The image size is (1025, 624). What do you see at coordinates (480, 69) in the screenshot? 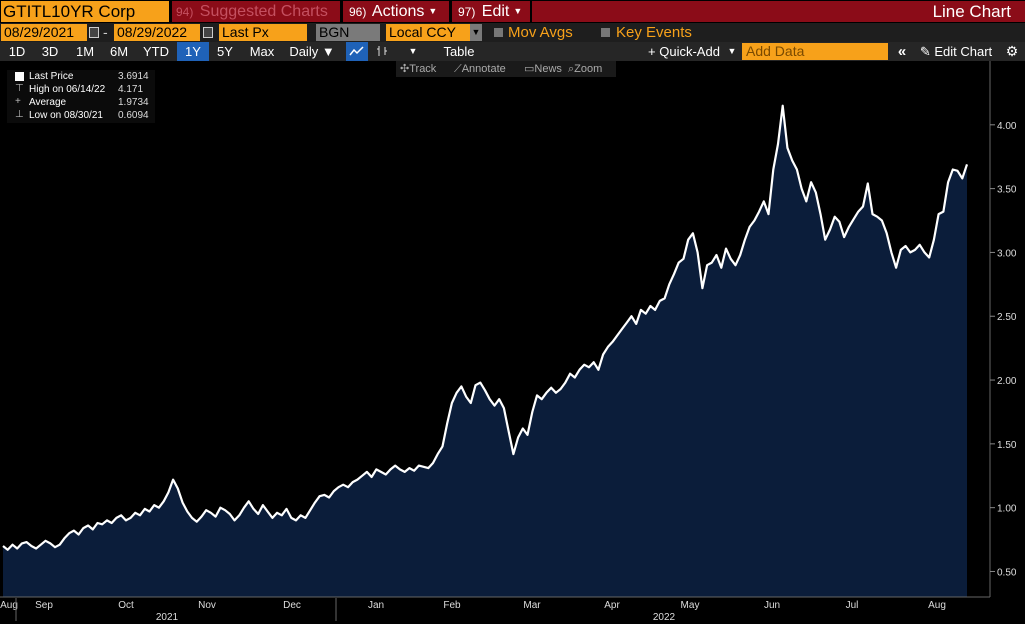
I see `annotate-button: ⟋ Annotate` at bounding box center [480, 69].